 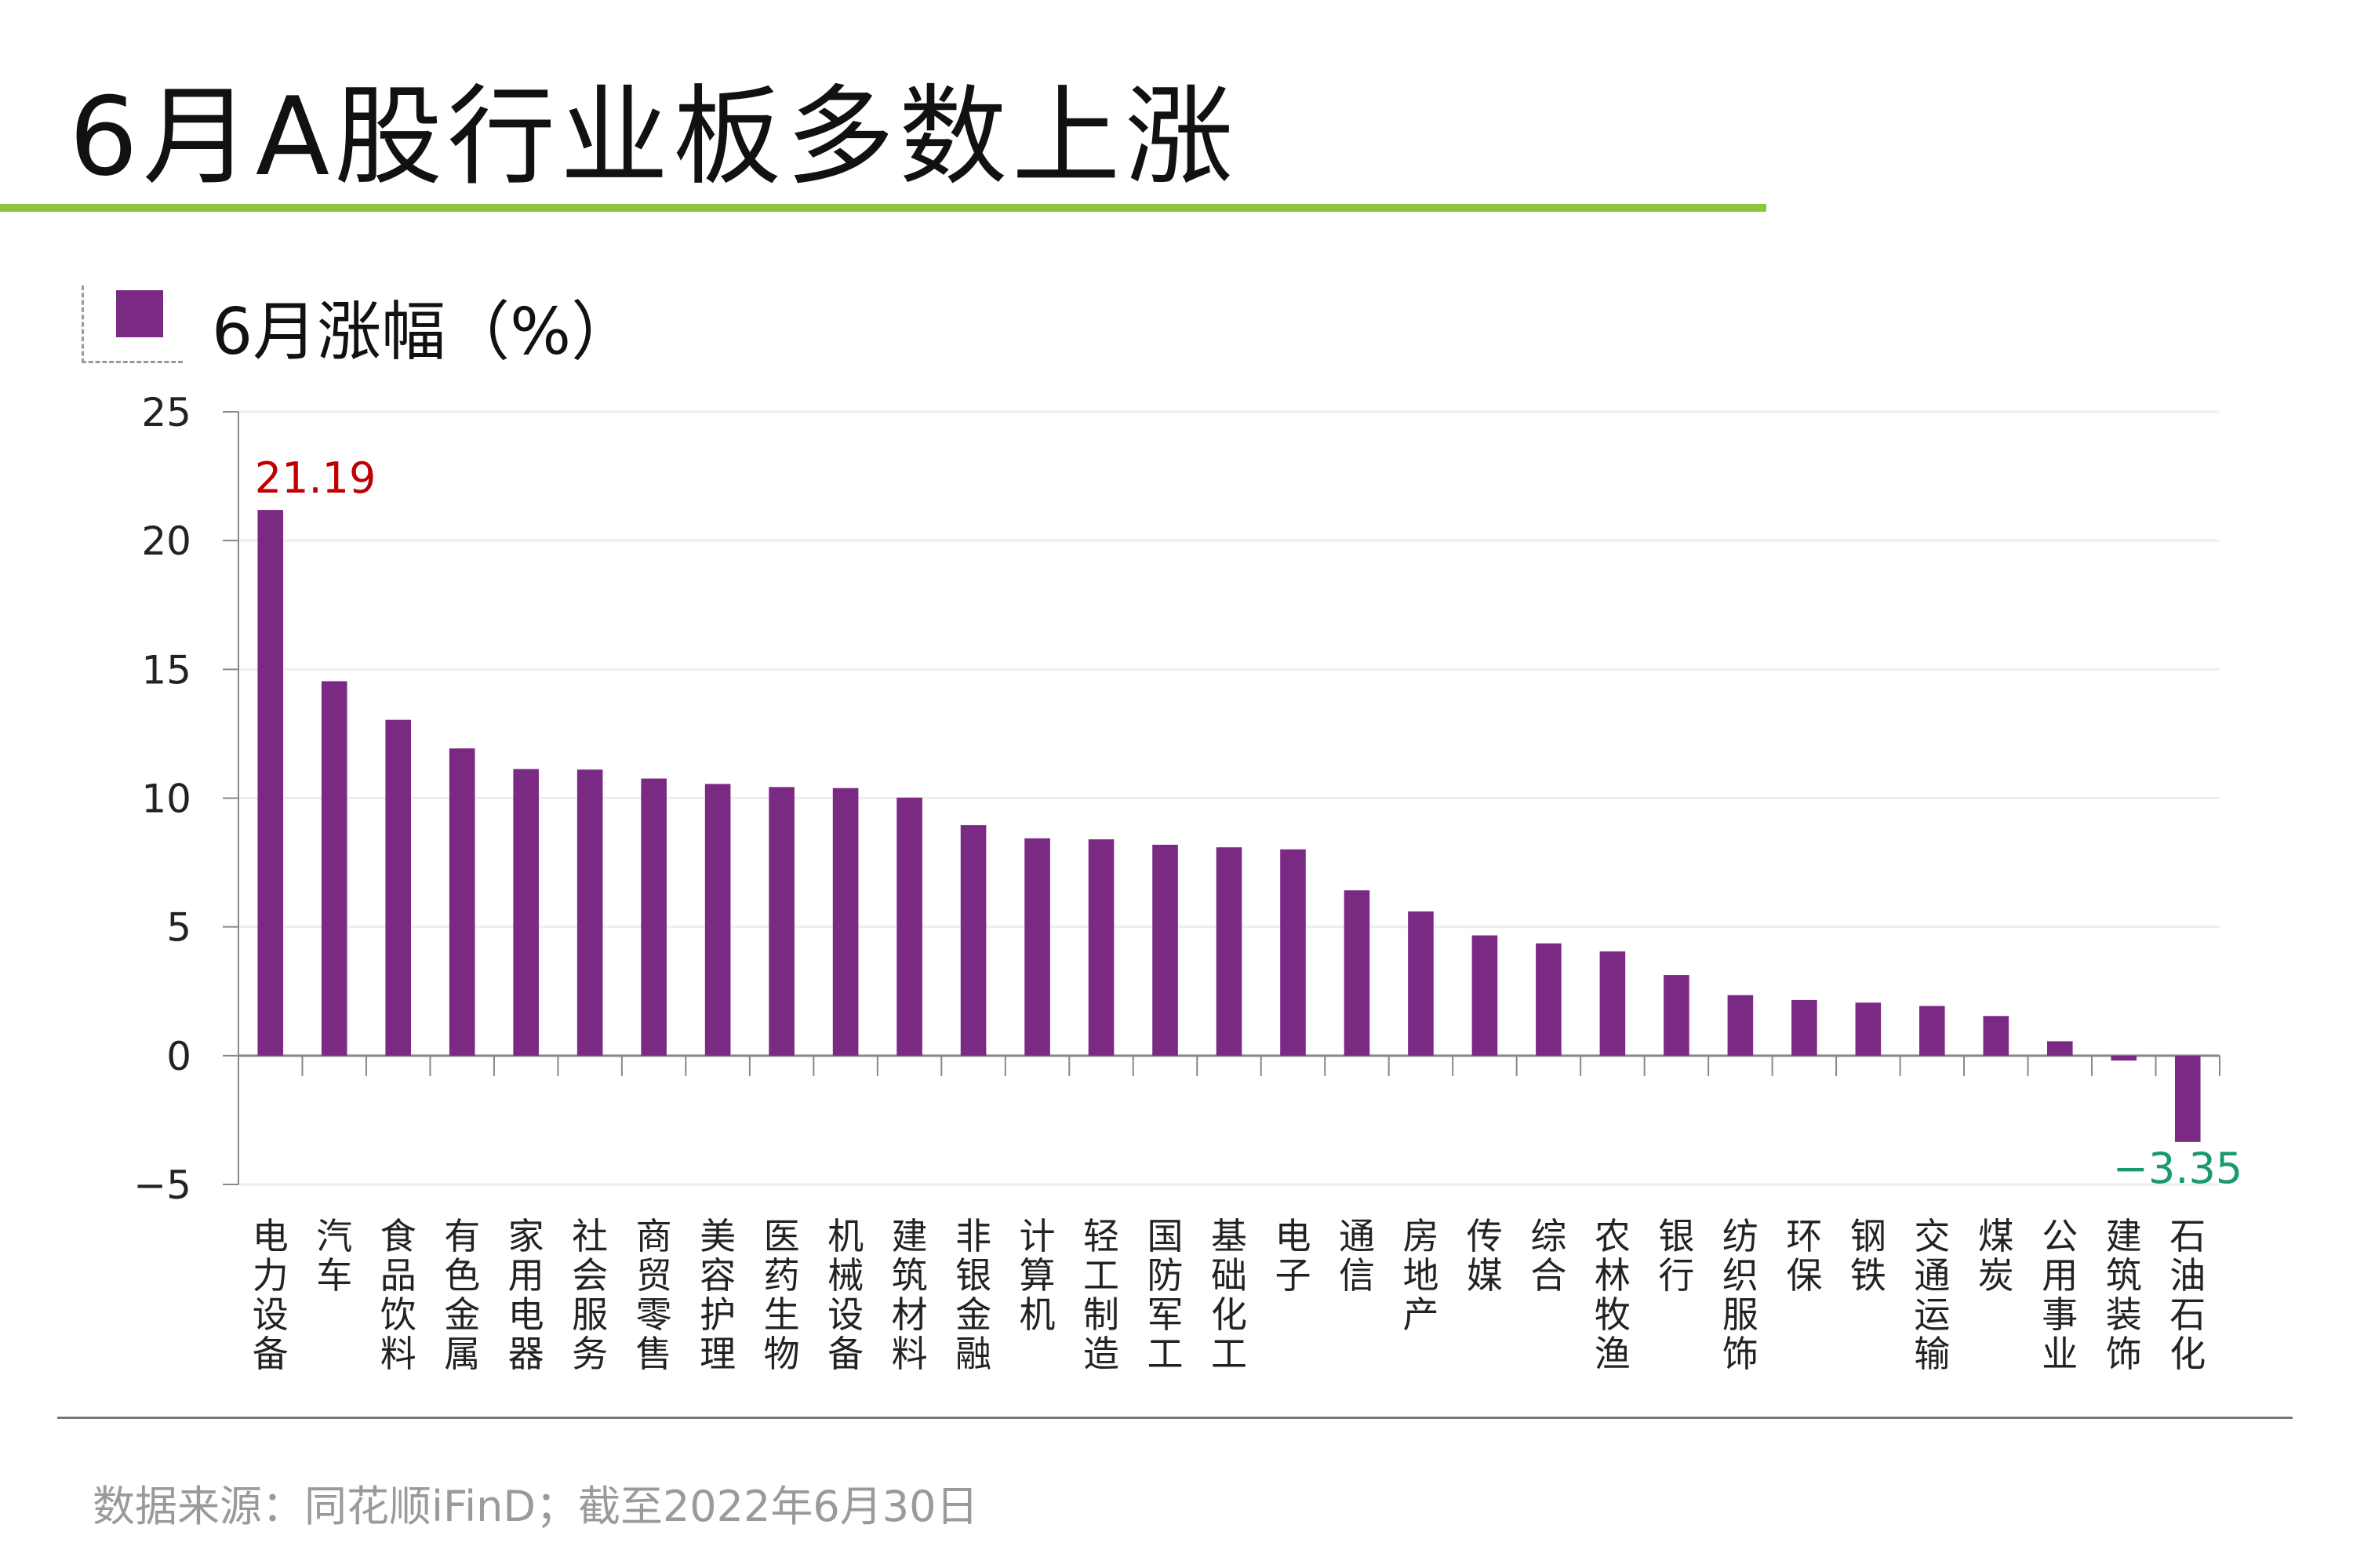 I want to click on title-divider, so click(x=883, y=208).